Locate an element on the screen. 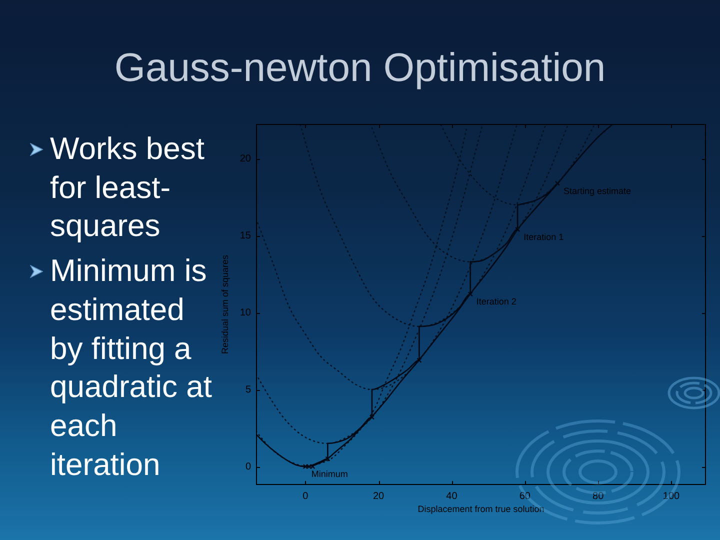 This screenshot has height=540, width=720. x-tick-label: 40 is located at coordinates (452, 496).